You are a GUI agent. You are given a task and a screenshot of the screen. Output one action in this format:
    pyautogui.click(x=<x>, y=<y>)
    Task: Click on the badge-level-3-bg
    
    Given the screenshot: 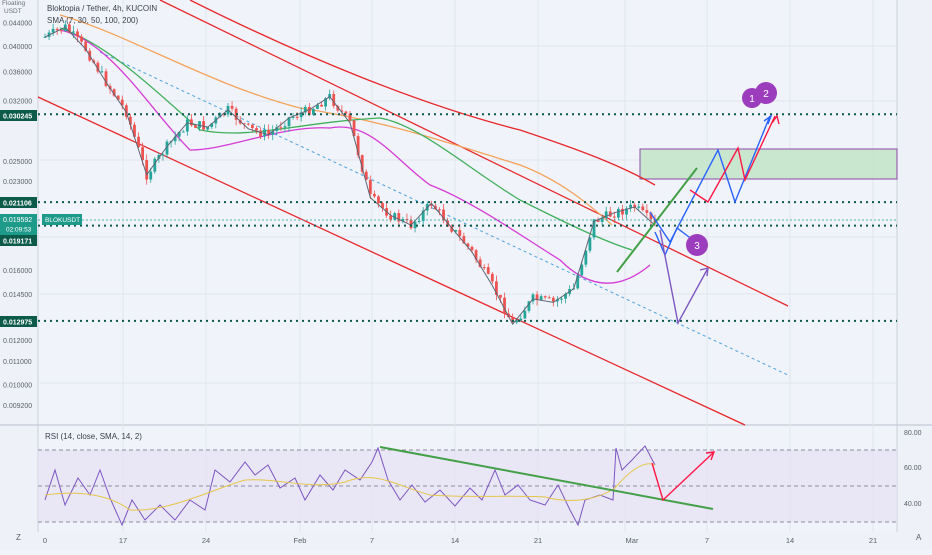 What is the action you would take?
    pyautogui.click(x=18, y=240)
    